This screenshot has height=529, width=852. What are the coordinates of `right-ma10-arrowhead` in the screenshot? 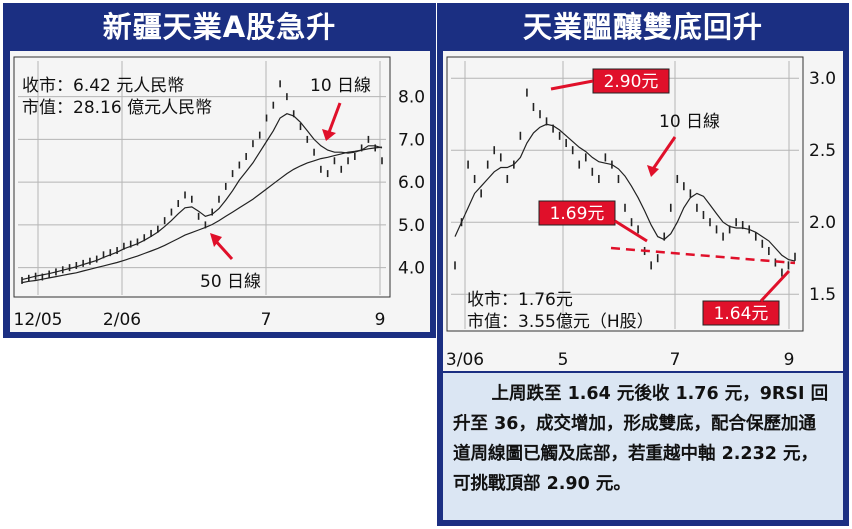 It's located at (653, 171).